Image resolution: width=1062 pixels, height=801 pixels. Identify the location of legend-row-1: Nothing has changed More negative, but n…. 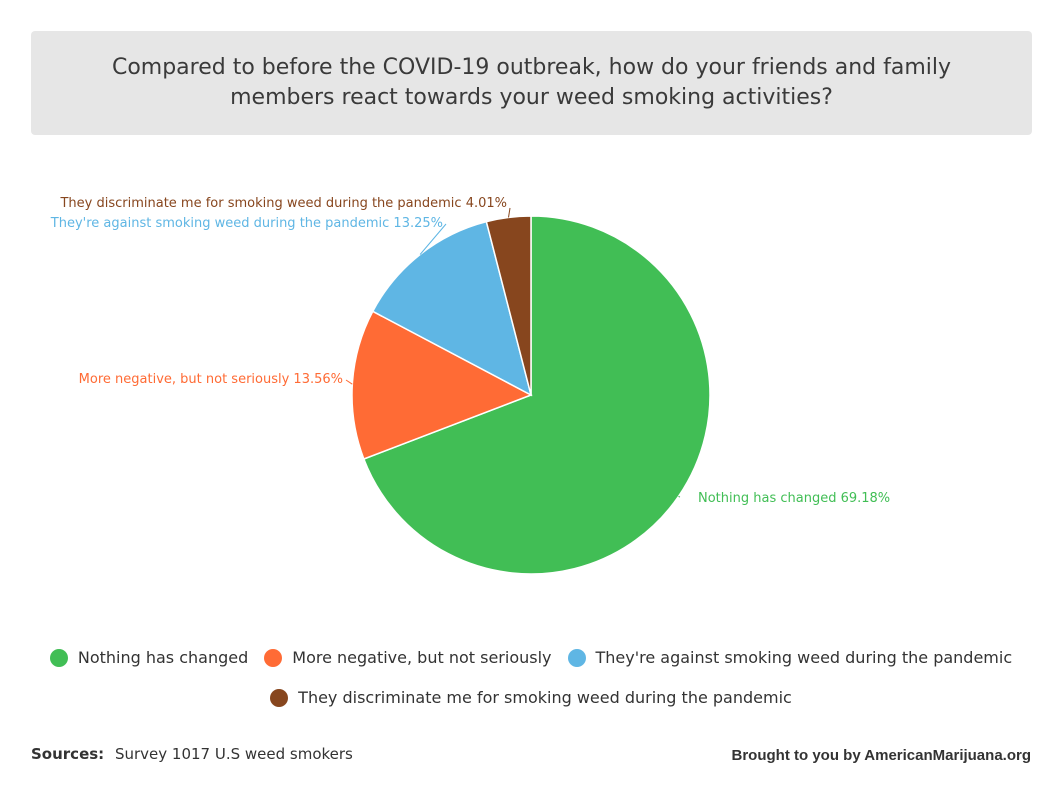
(531, 657).